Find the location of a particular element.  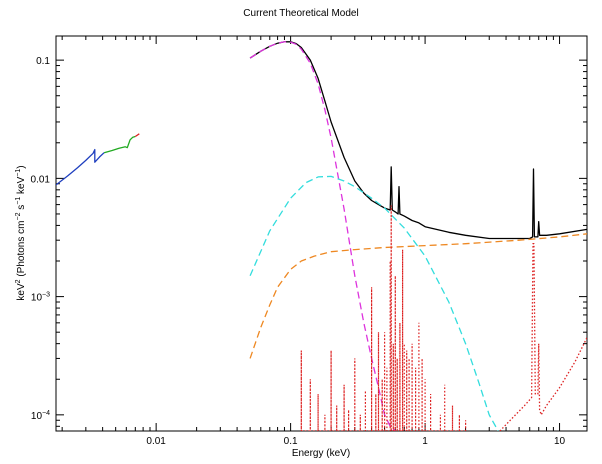

y-tick-label: 10⁻³ is located at coordinates (40, 298).